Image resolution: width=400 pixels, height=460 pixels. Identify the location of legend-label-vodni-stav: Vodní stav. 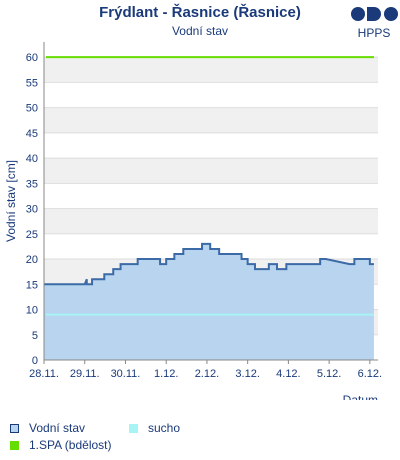
(57, 428).